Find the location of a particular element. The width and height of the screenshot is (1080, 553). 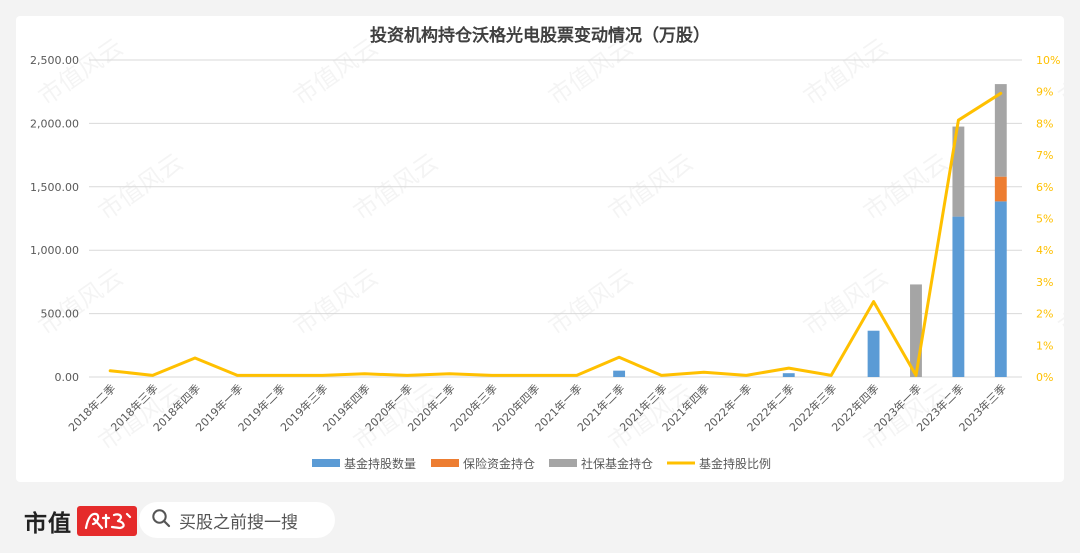

legend-label-2: 社保基金持仓 is located at coordinates (617, 463).